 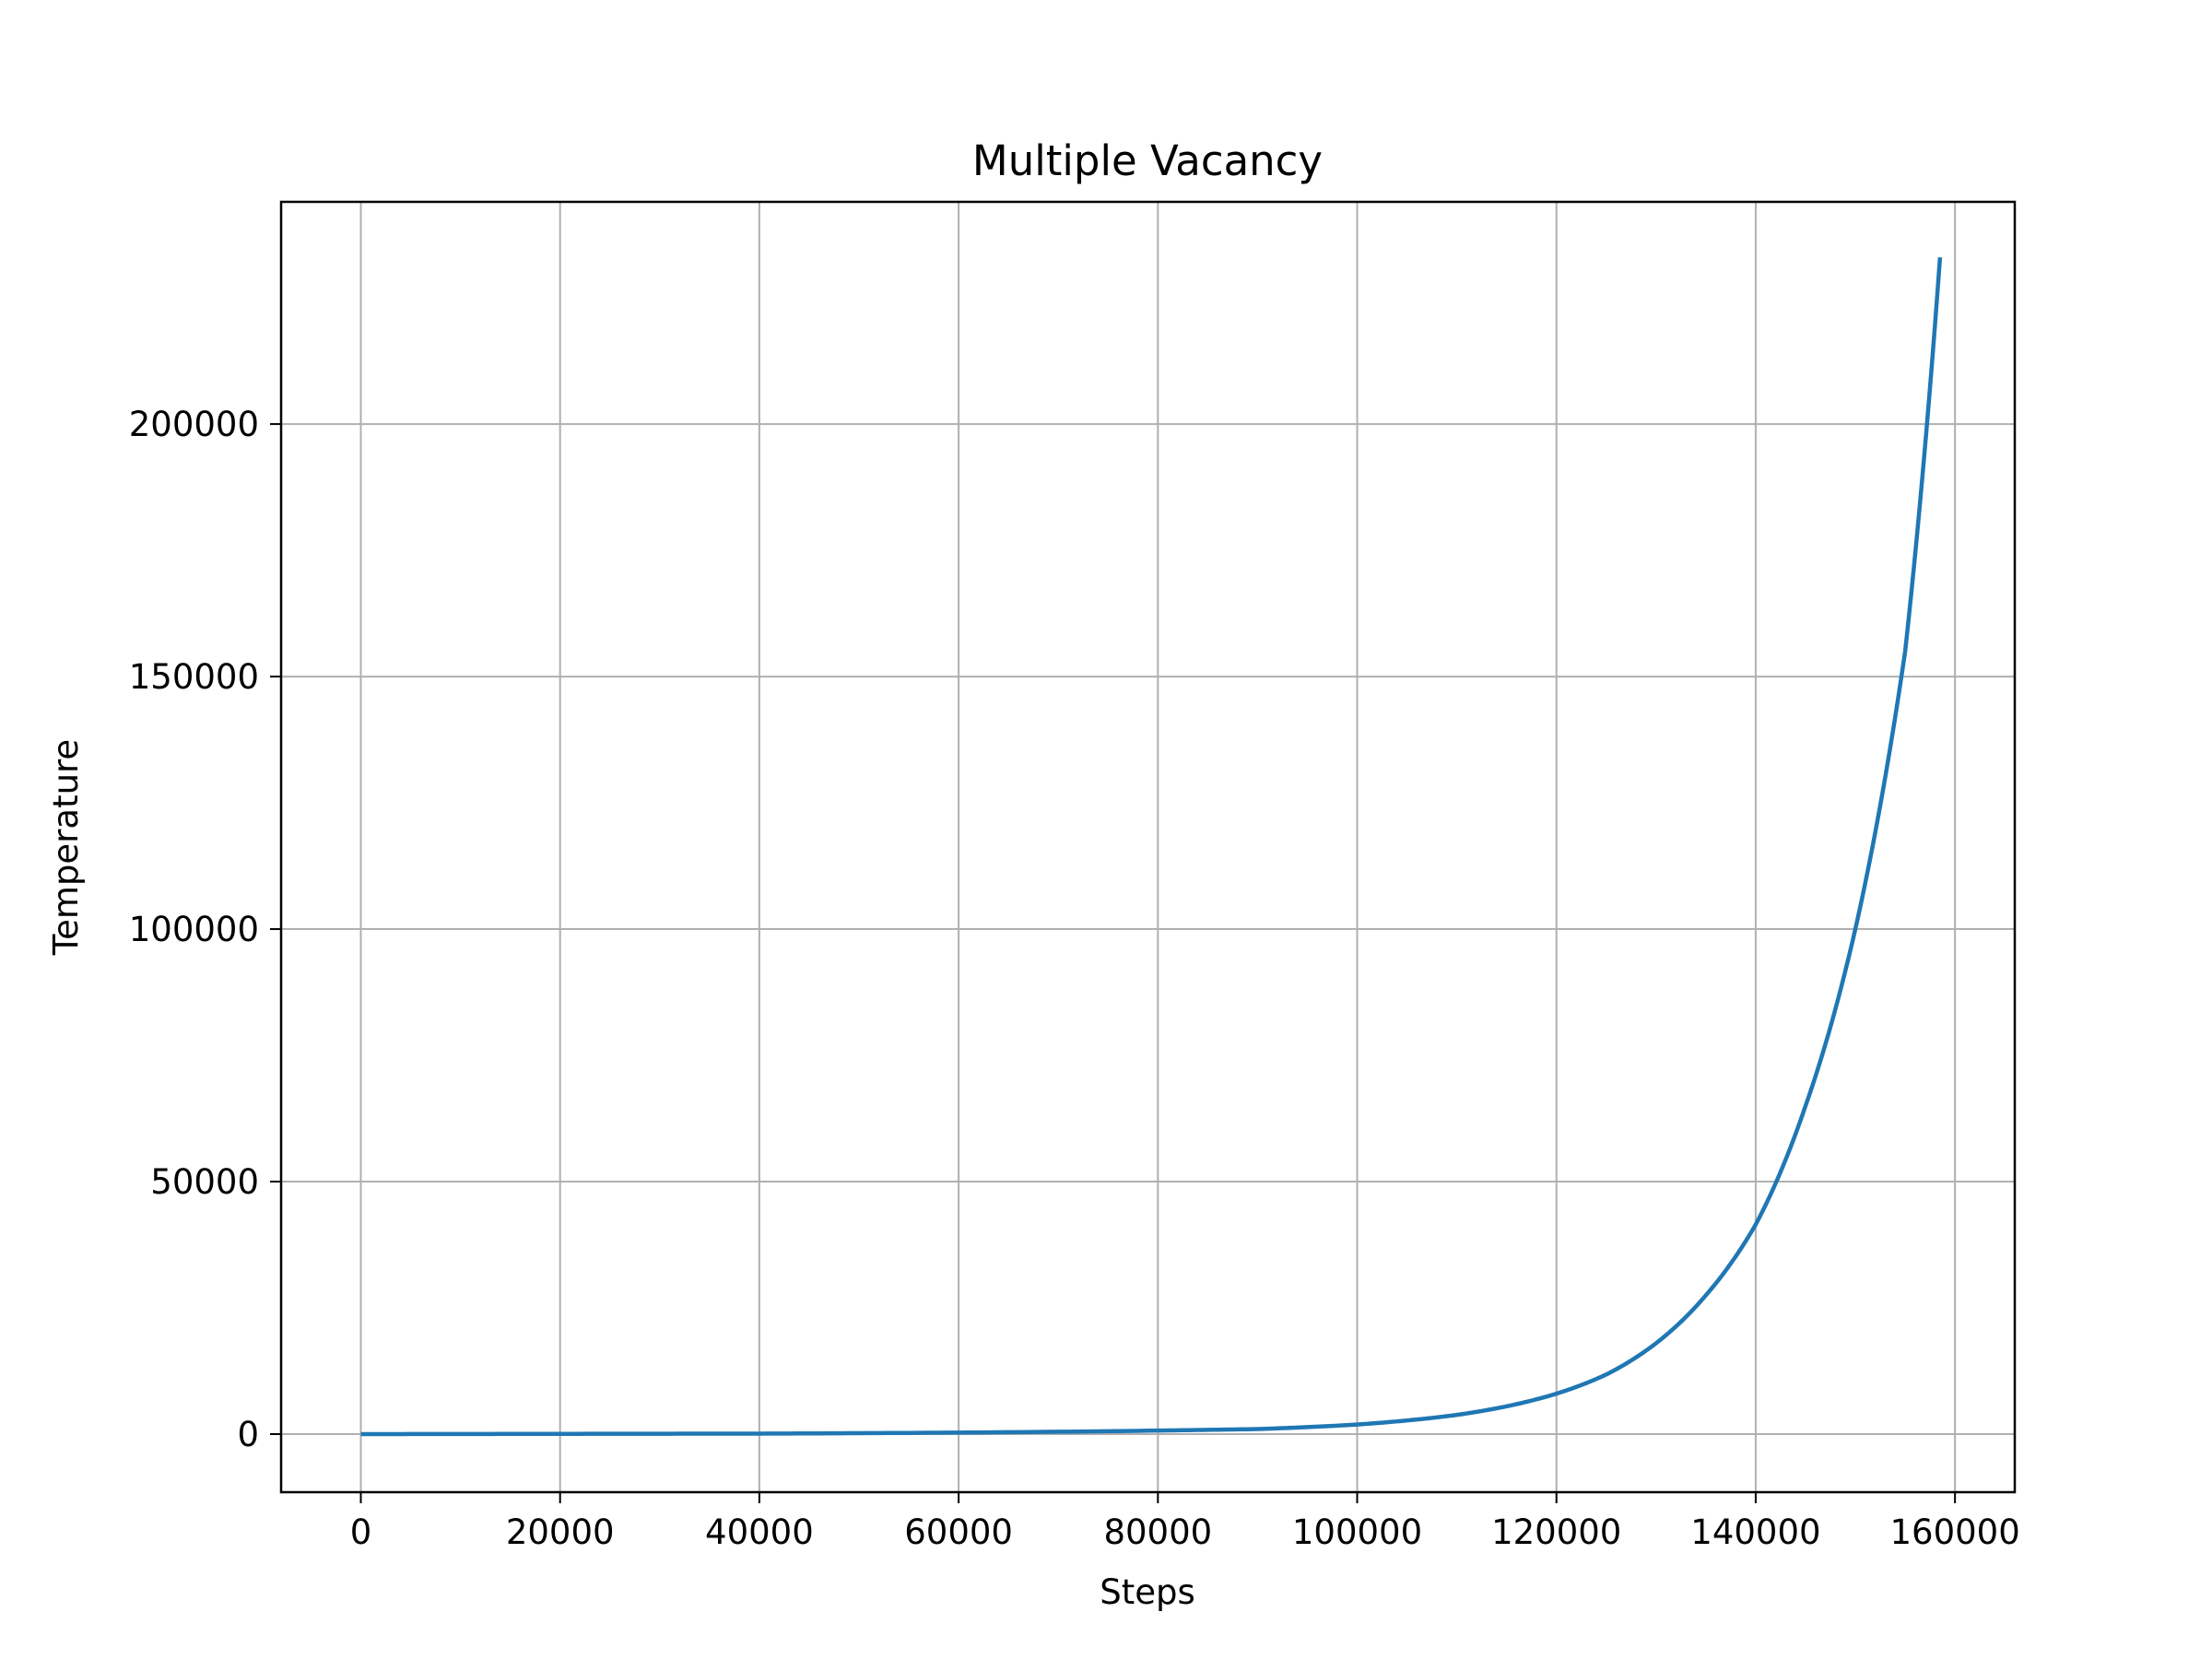 I want to click on y-tick-label: 150000, so click(x=194, y=677).